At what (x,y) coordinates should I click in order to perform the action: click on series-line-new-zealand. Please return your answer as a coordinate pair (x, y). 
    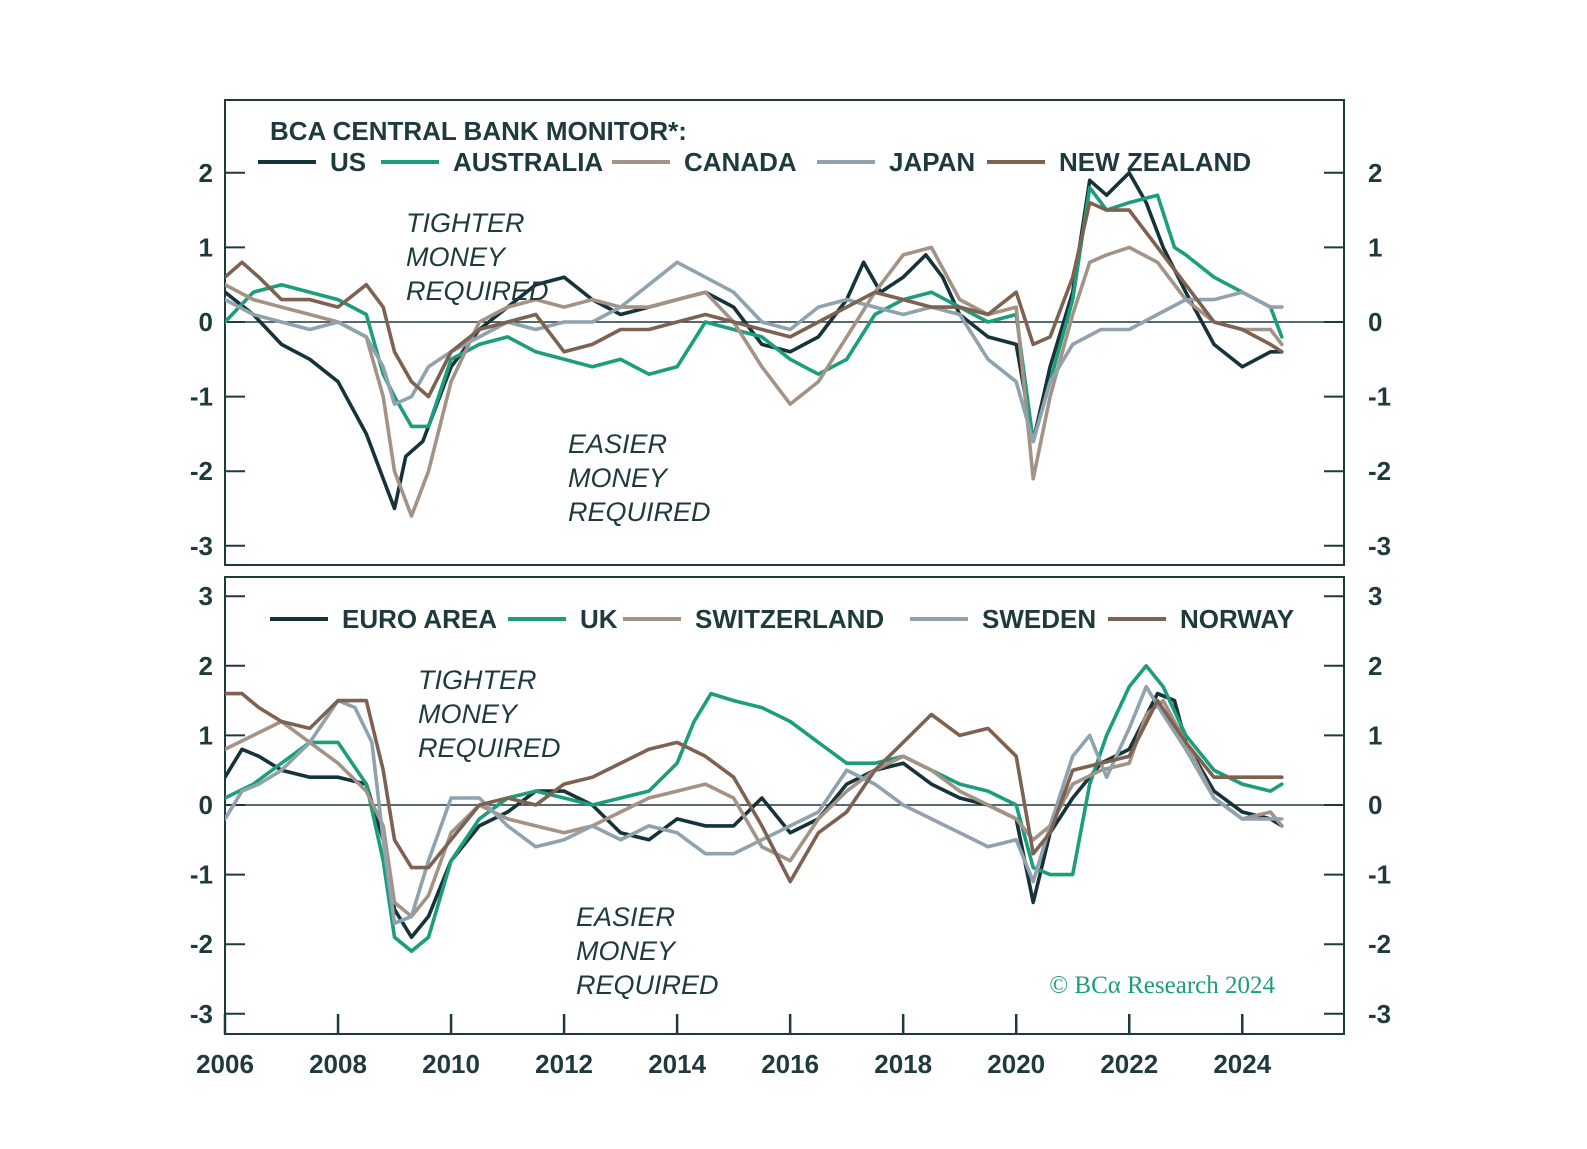
    Looking at the image, I should click on (754, 299).